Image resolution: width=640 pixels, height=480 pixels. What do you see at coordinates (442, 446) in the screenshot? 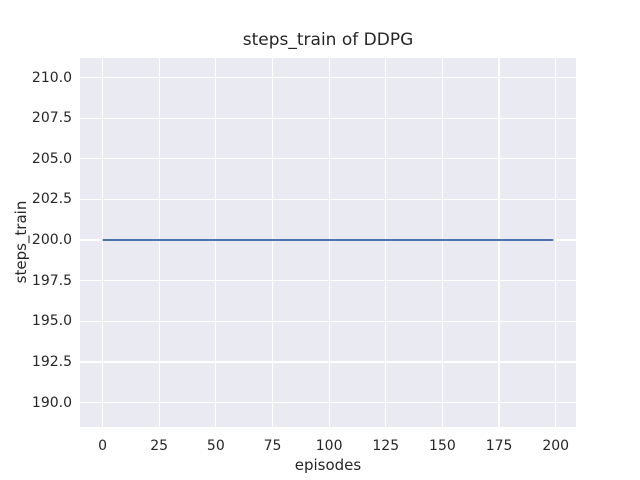
I see `x-tick-label: 150` at bounding box center [442, 446].